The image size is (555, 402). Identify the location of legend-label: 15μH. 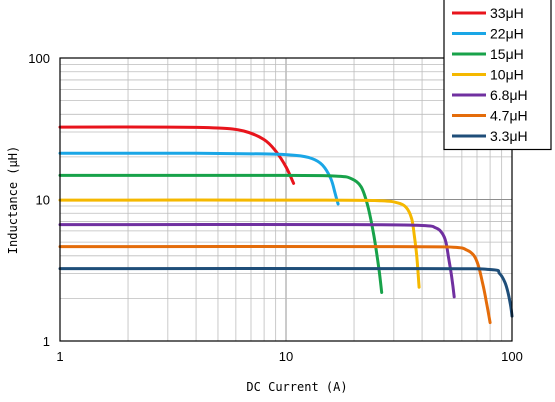
(507, 54).